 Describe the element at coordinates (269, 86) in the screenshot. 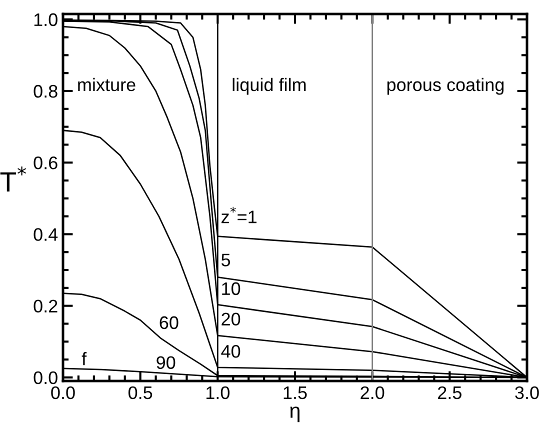

I see `annotation: liquid film` at that location.